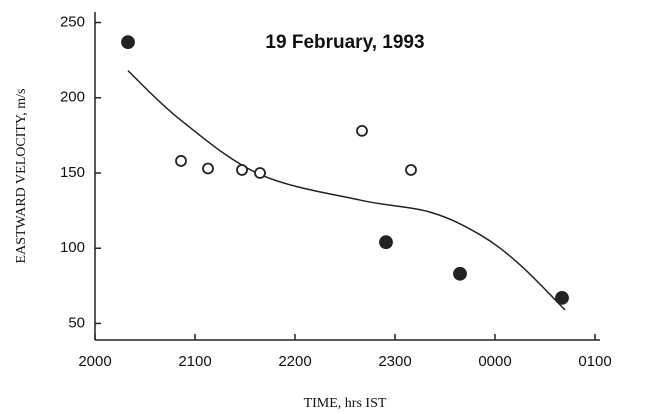 Image resolution: width=654 pixels, height=414 pixels. I want to click on x-tick-label: 2100, so click(194, 361).